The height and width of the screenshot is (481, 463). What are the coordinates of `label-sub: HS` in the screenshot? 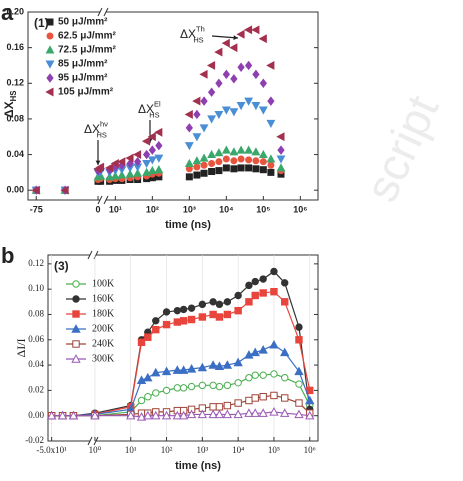 It's located at (13, 96).